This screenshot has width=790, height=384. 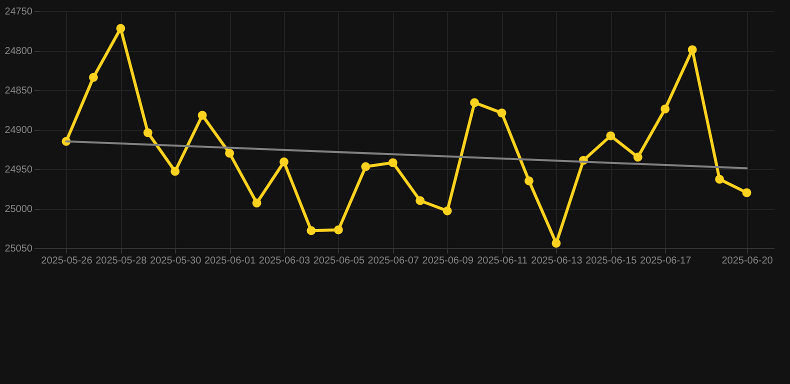 What do you see at coordinates (448, 261) in the screenshot?
I see `x-tick-label: 2025-06-09` at bounding box center [448, 261].